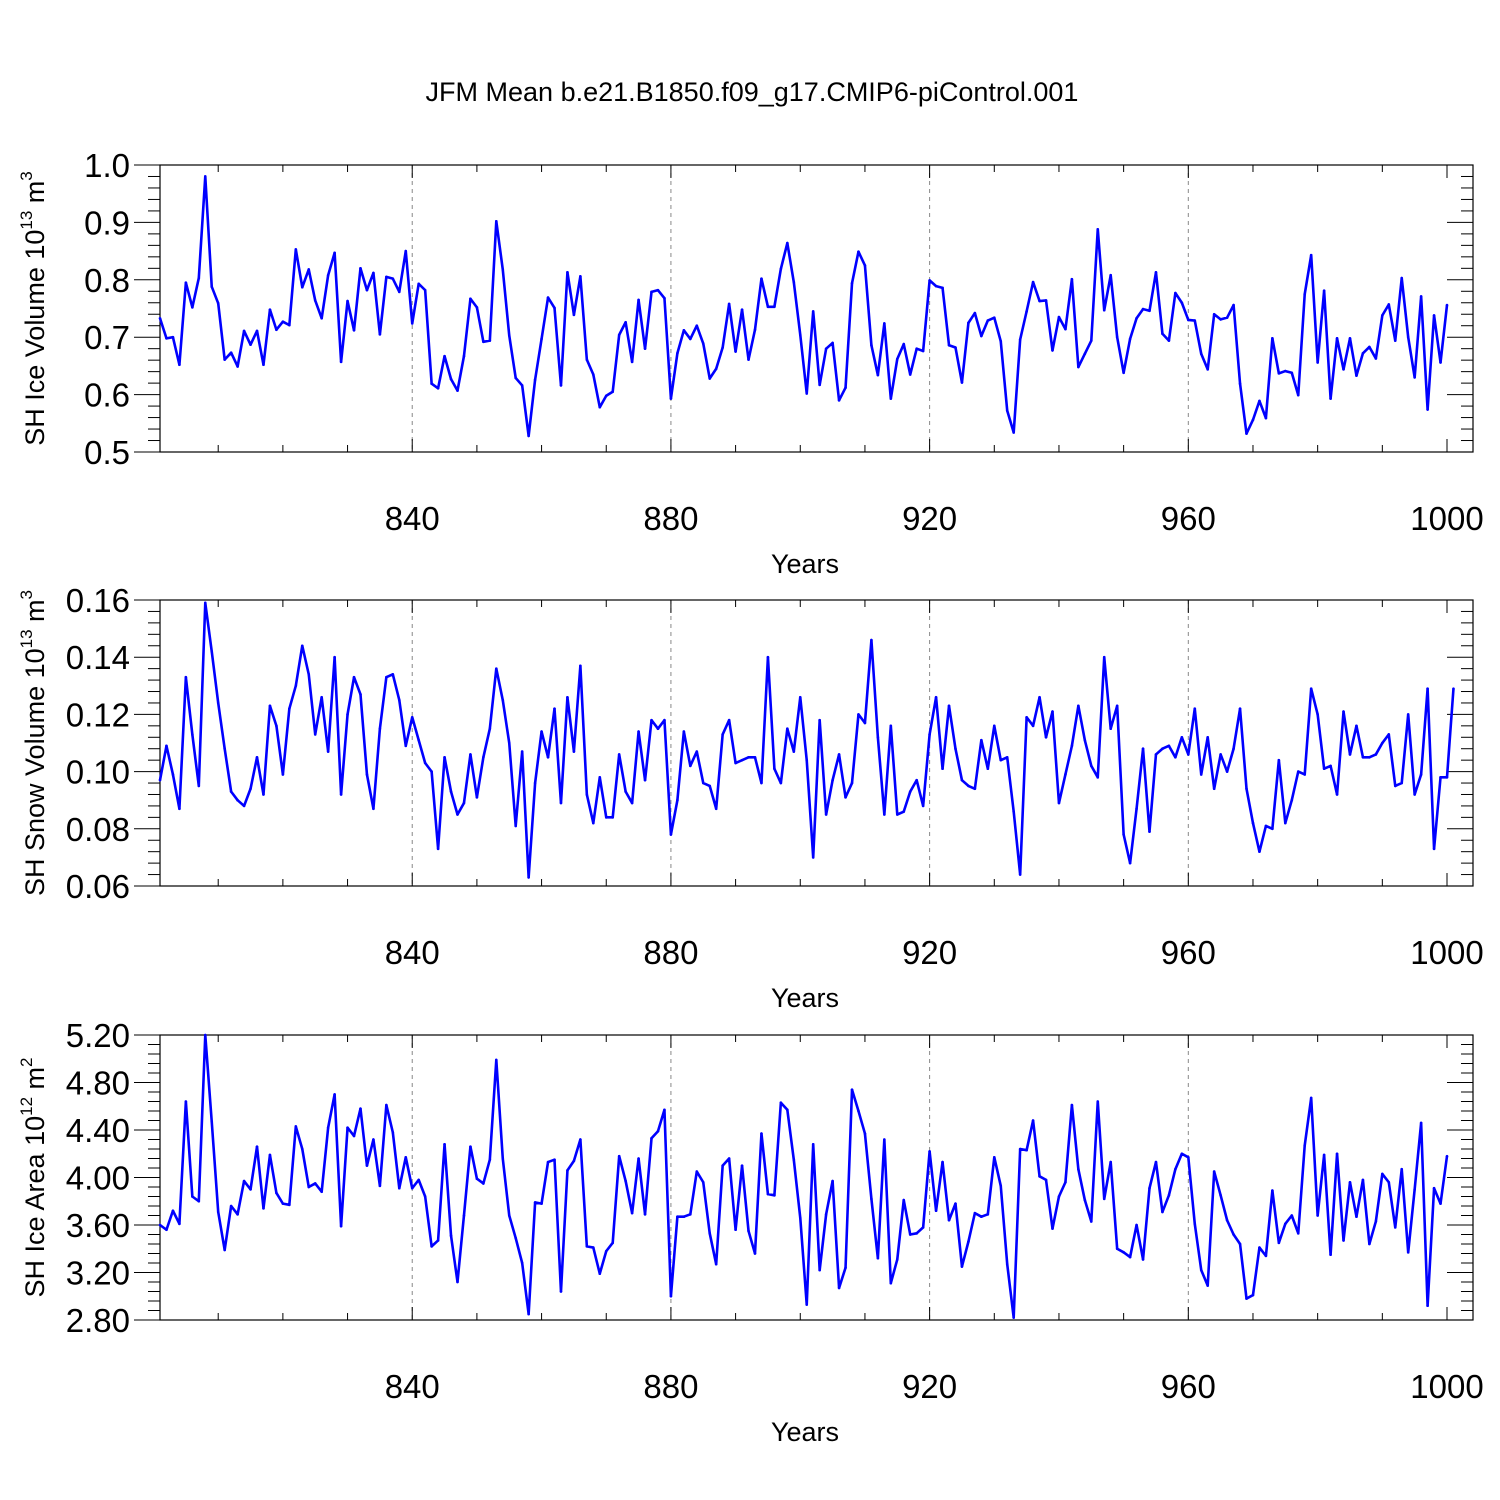 This screenshot has height=1500, width=1500. I want to click on x-tick-label: 1000, so click(1446, 1386).